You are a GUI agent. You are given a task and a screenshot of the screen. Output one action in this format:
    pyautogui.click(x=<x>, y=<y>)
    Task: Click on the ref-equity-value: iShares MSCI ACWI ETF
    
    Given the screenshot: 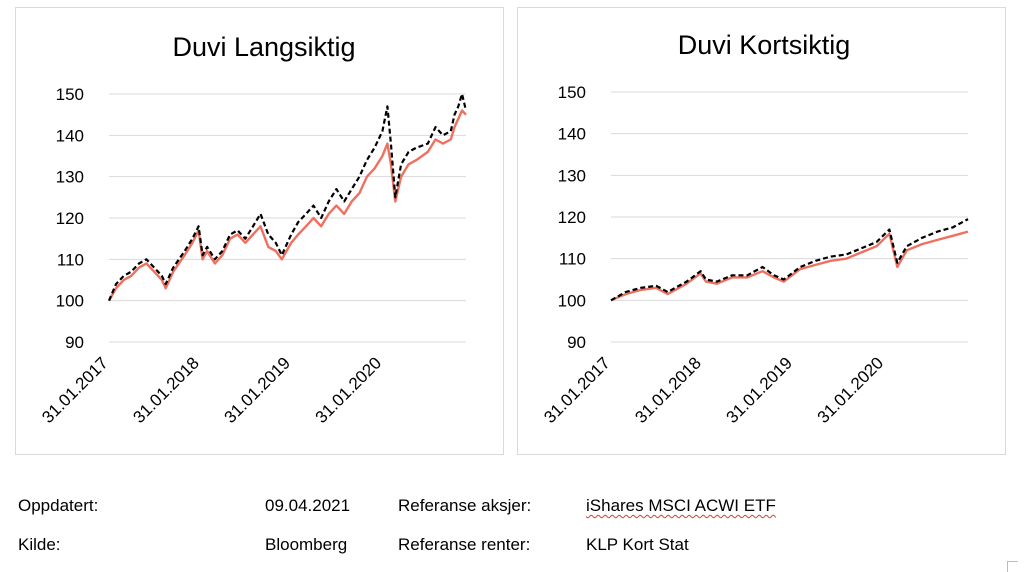 What is the action you would take?
    pyautogui.click(x=681, y=506)
    